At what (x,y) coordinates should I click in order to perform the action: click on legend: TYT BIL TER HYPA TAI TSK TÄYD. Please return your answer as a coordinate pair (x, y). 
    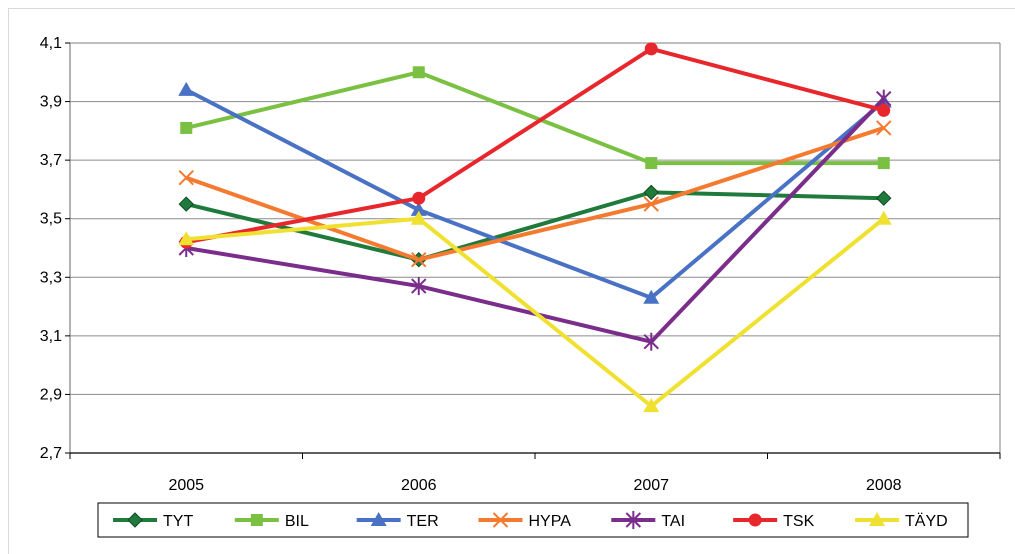
    Looking at the image, I should click on (533, 520).